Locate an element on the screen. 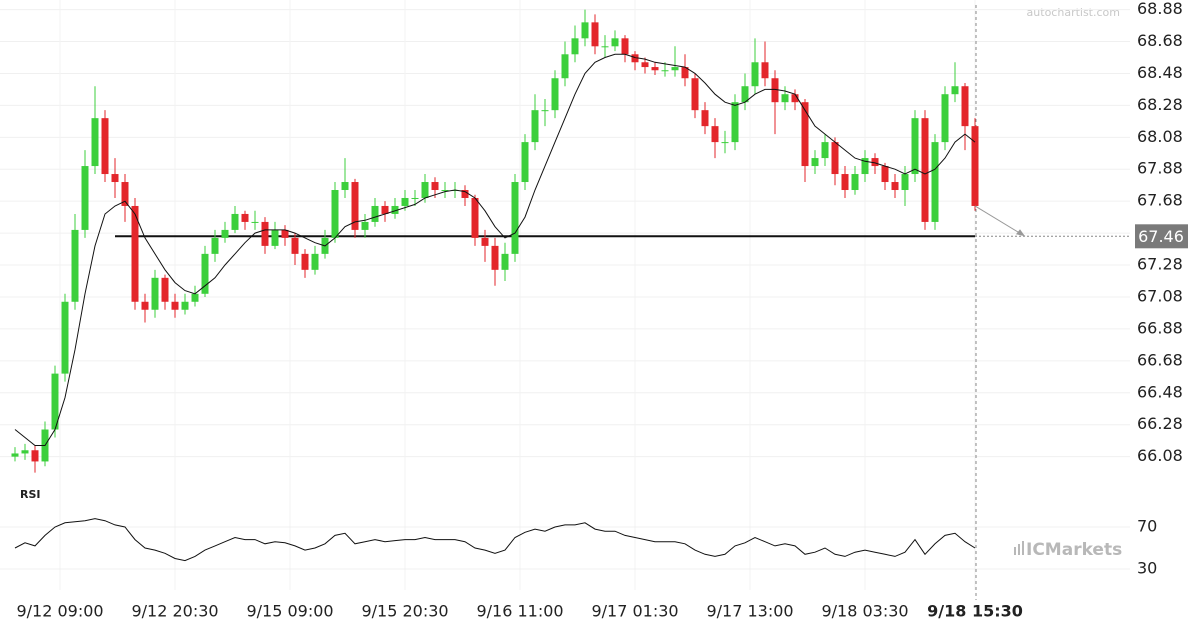 Image resolution: width=1200 pixels, height=630 pixels. level-label-box is located at coordinates (1161, 236).